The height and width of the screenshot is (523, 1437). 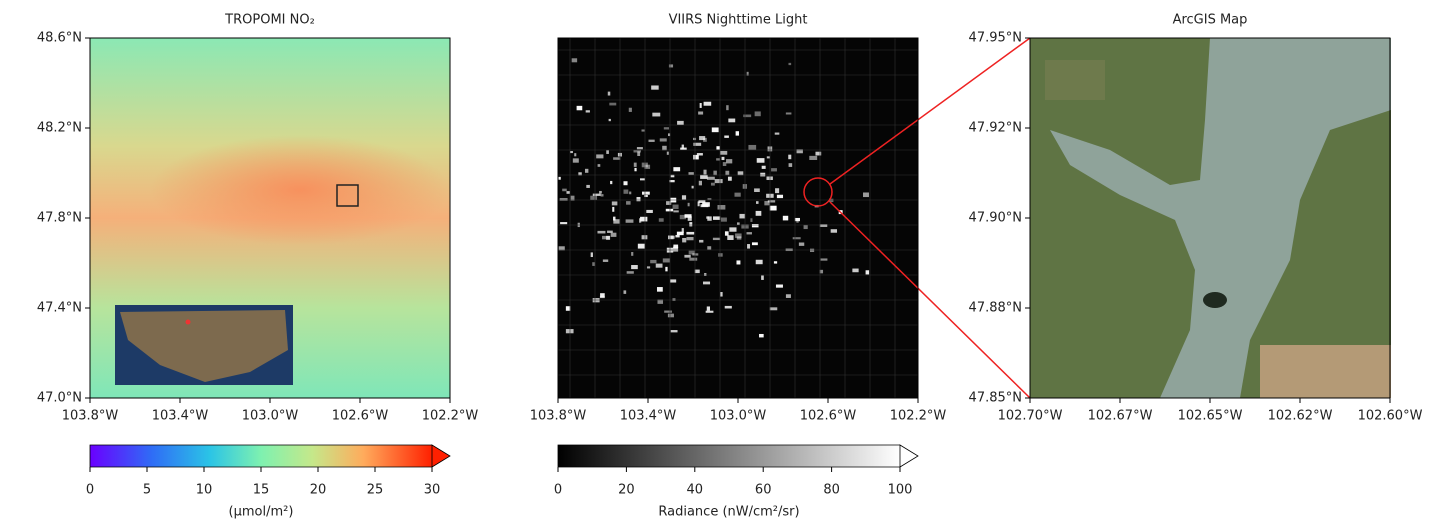 What do you see at coordinates (360, 416) in the screenshot?
I see `x-tick-label: 102.6°W` at bounding box center [360, 416].